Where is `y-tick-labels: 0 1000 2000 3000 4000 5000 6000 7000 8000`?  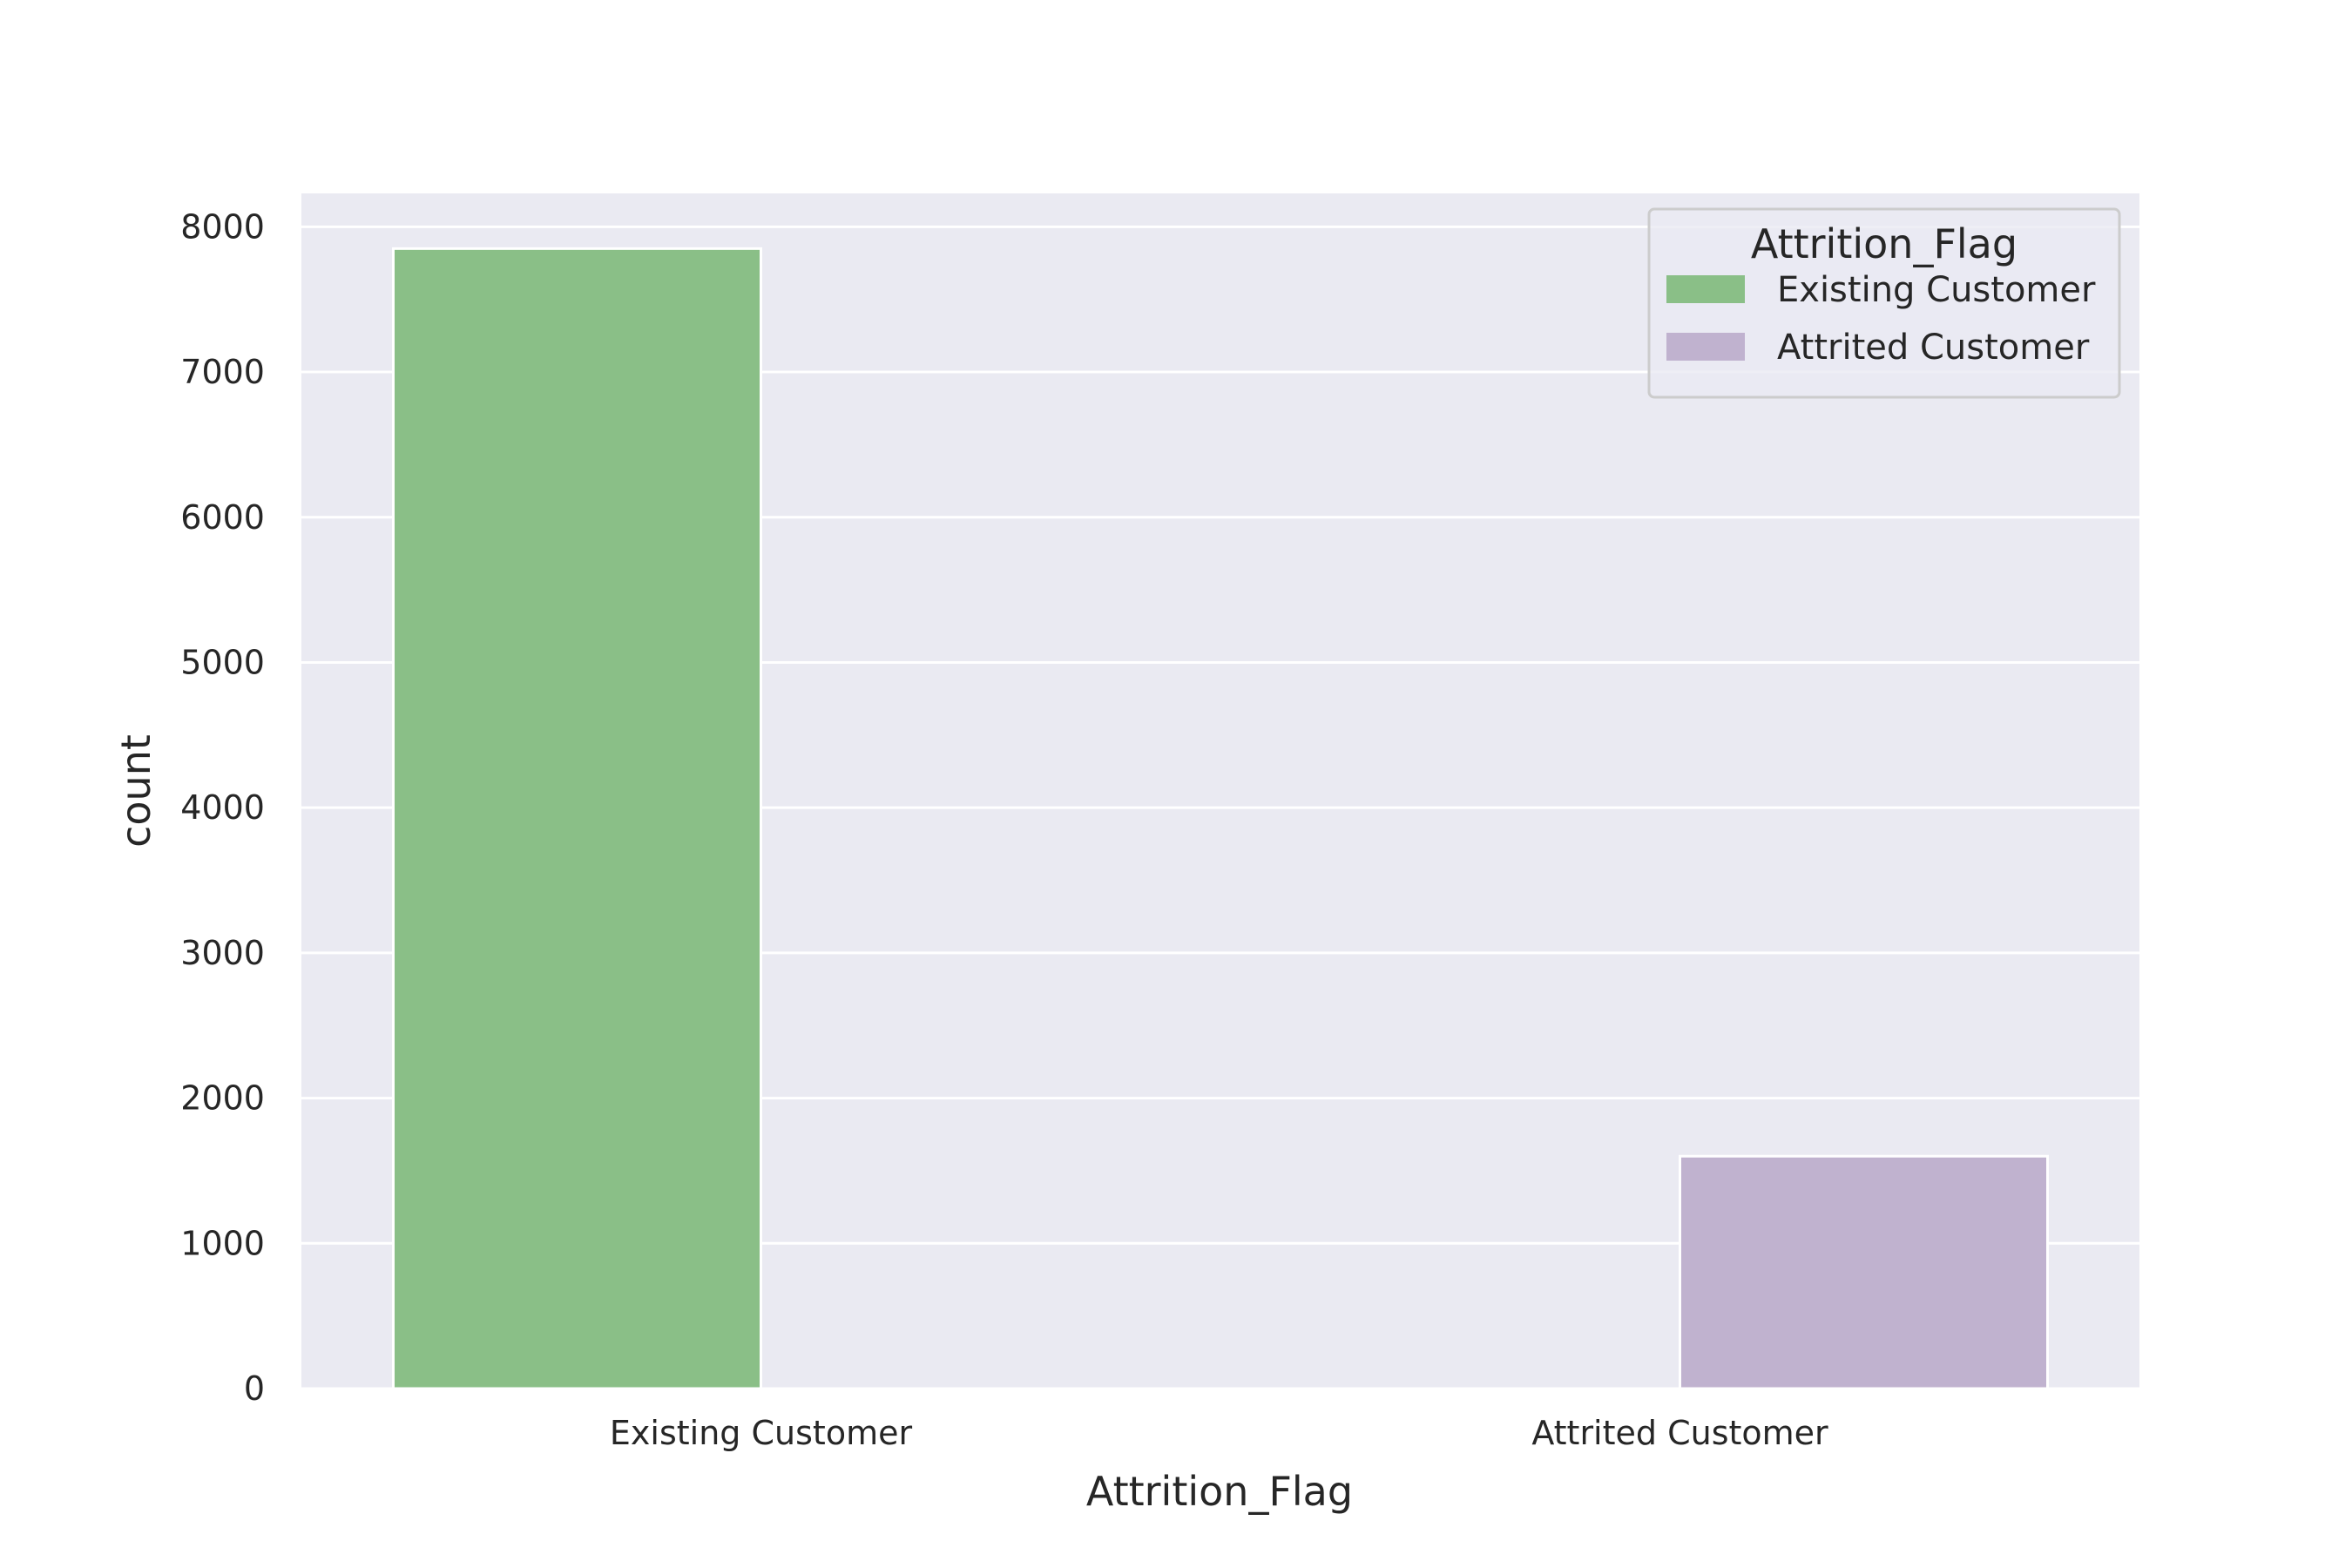 y-tick-labels: 0 1000 2000 3000 4000 5000 6000 7000 8000 is located at coordinates (222, 807).